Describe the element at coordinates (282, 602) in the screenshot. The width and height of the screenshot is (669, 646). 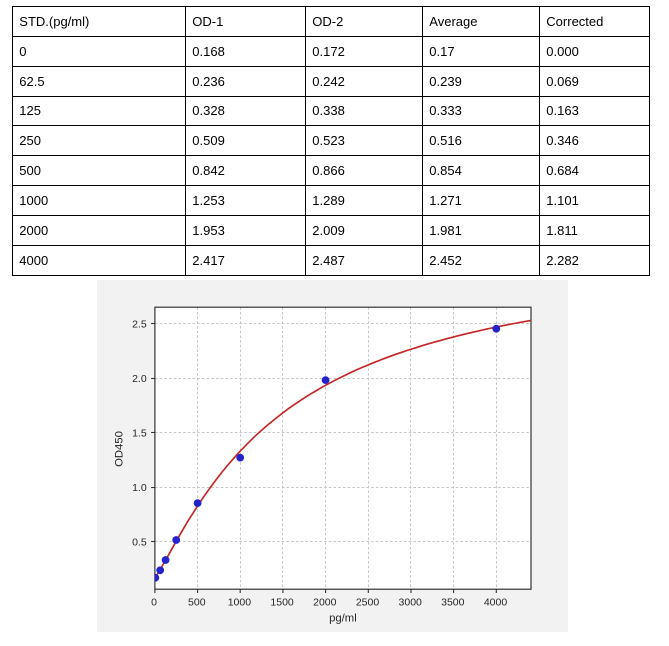
I see `svg-text: 1500` at that location.